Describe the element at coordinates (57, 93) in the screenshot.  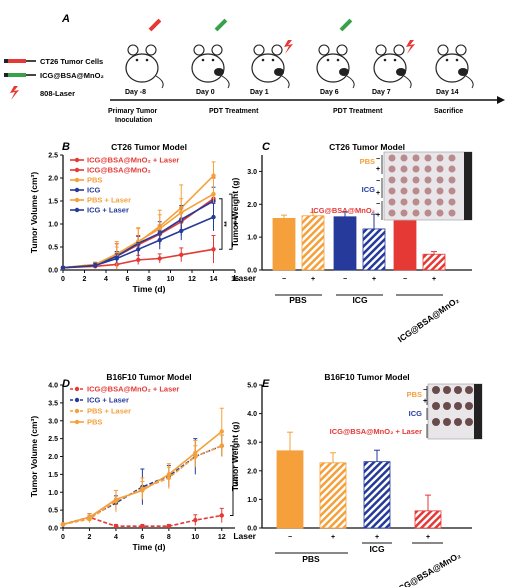
I see `legend-laser: 808-Laser` at that location.